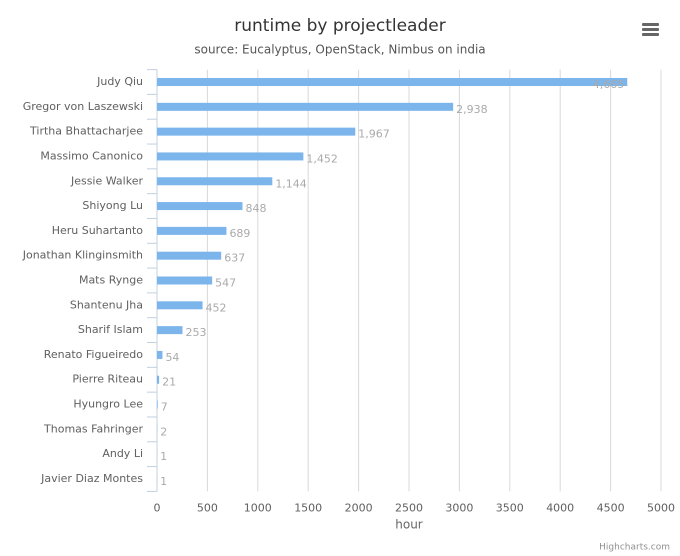 This screenshot has height=556, width=680. I want to click on y-tick-label: Mats Rynge, so click(111, 280).